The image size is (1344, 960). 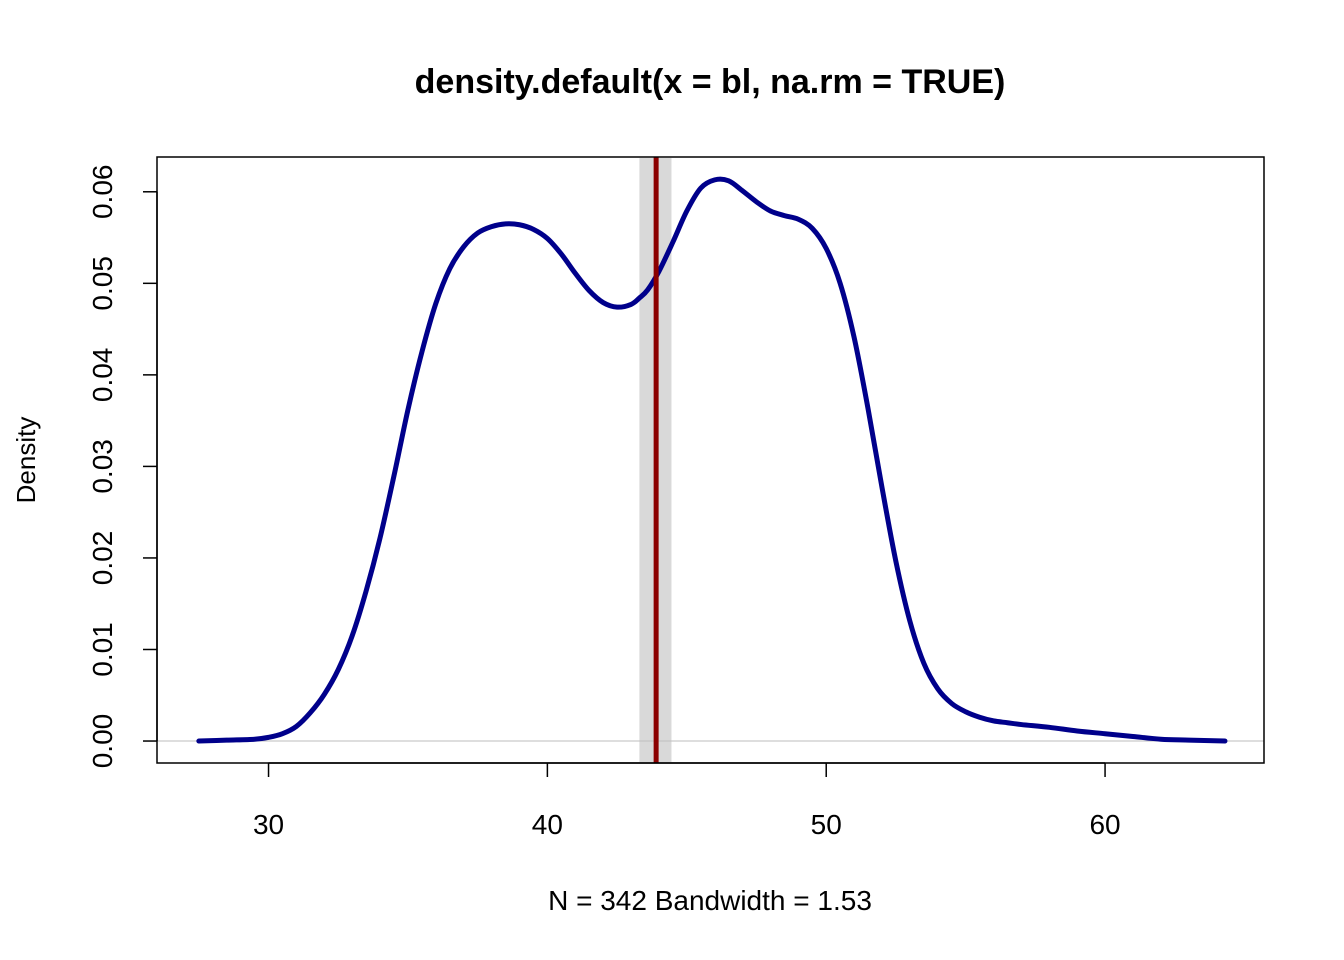 I want to click on x-tick-label: 40, so click(x=547, y=824).